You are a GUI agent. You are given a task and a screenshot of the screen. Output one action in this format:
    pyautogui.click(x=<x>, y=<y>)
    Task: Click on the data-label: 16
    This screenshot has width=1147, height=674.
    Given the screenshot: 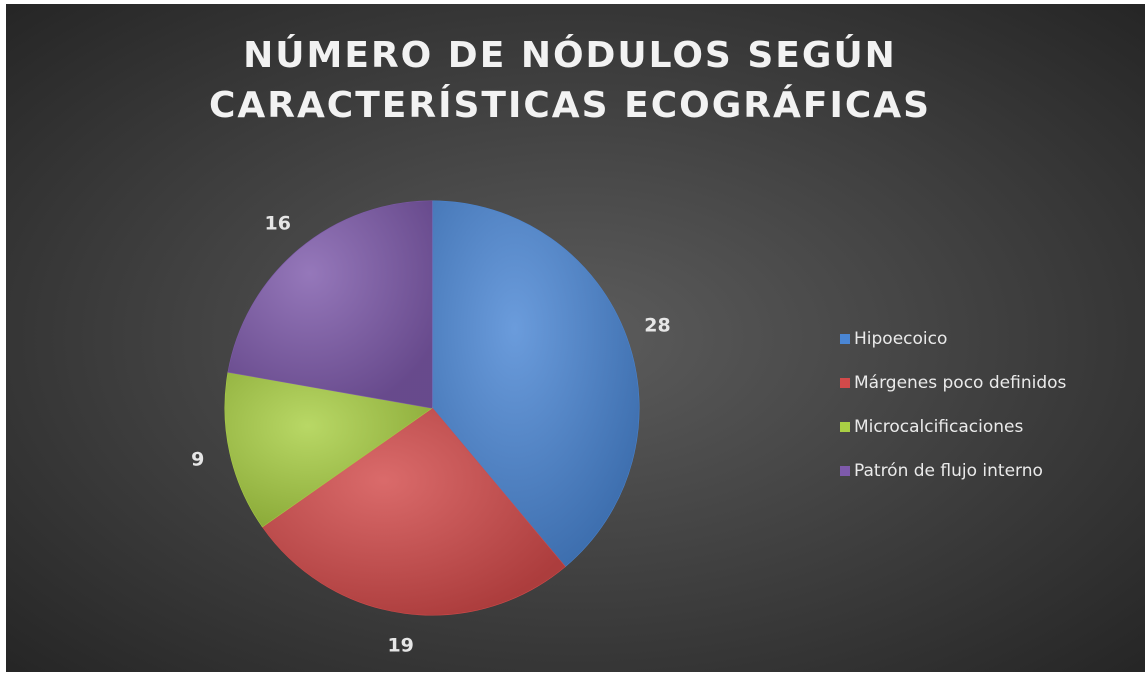 What is the action you would take?
    pyautogui.click(x=278, y=224)
    